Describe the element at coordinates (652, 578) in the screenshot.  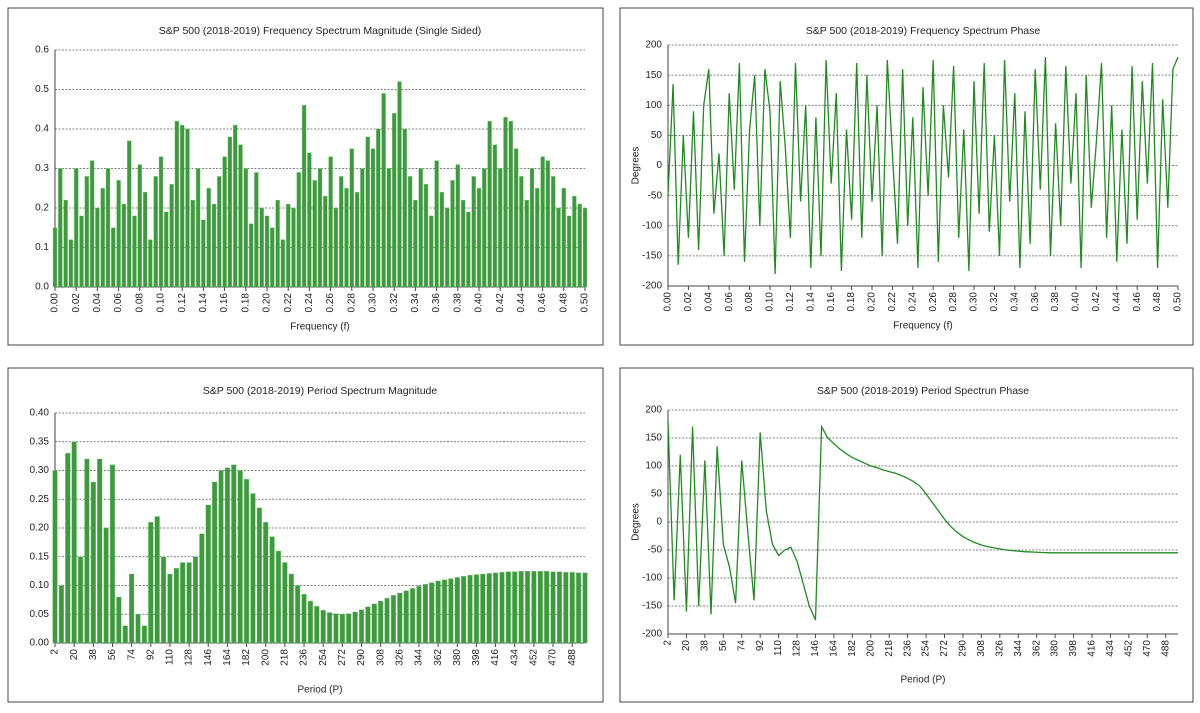
I see `y-tick-label: -100` at that location.